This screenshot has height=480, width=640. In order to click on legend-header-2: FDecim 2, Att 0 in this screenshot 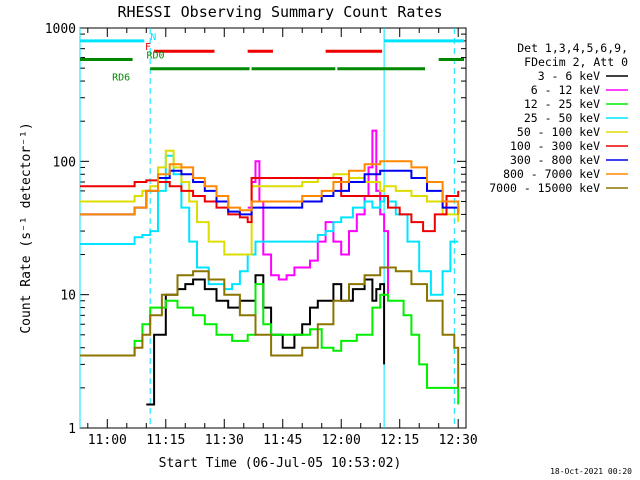, I will do `click(576, 62)`.